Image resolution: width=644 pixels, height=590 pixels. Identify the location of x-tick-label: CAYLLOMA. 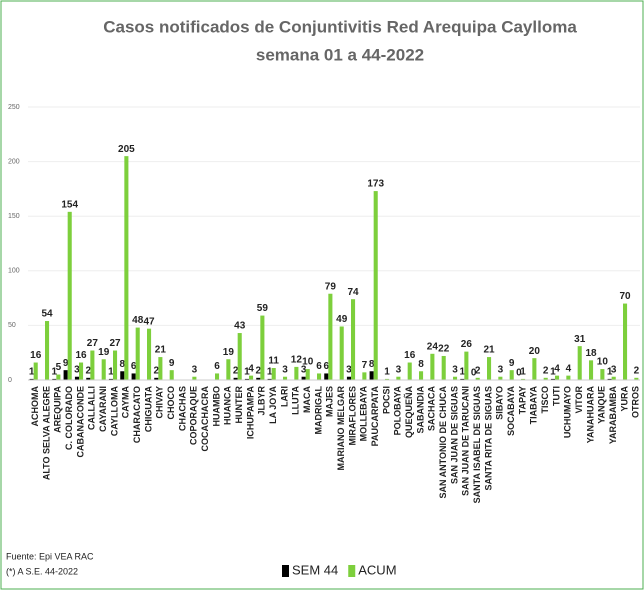
(114, 411).